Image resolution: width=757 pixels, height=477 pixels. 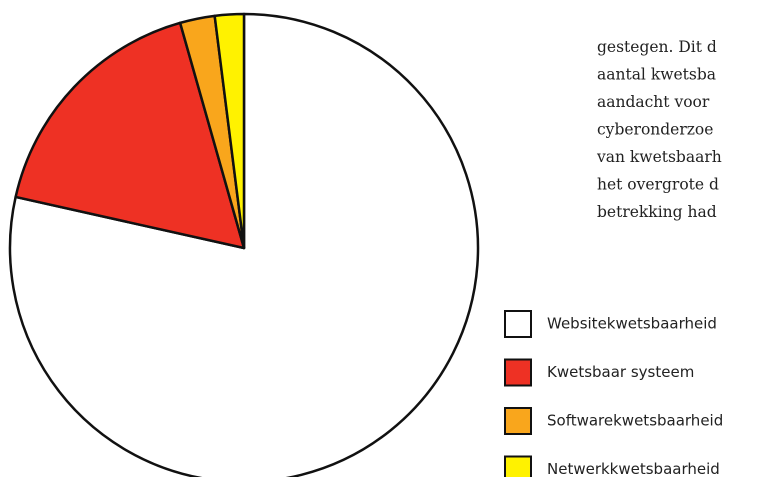 I want to click on paragraph-line: van kwetsbaarh, so click(x=659, y=157).